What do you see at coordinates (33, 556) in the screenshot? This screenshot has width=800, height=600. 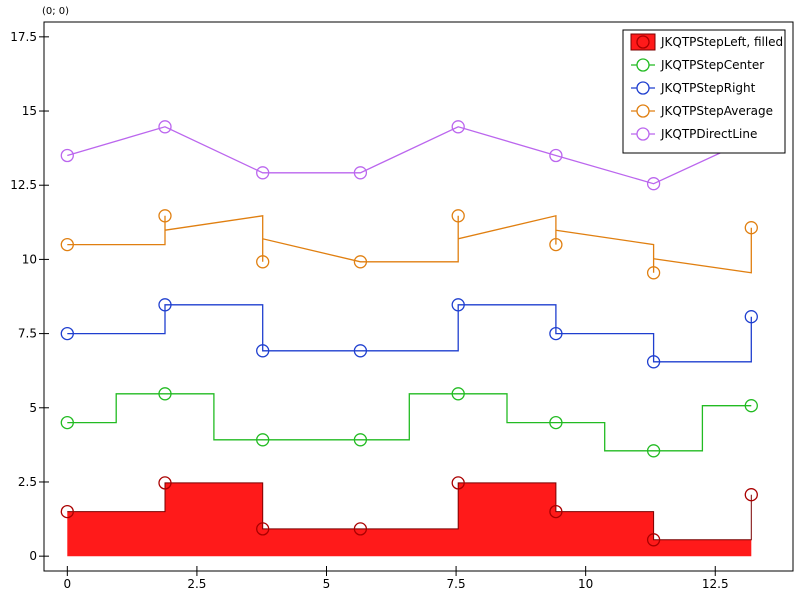 I see `y-tick-label: 0` at bounding box center [33, 556].